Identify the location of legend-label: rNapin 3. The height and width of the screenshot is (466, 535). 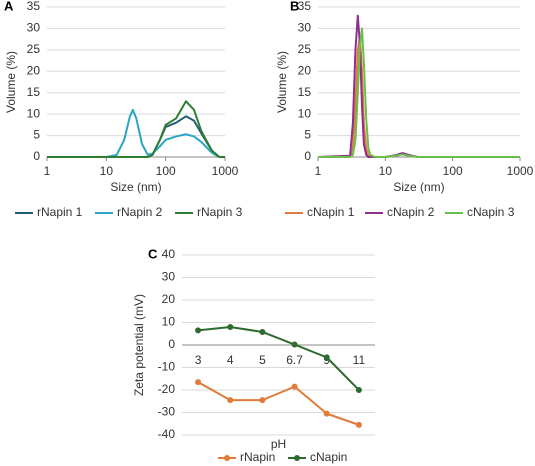
(220, 212).